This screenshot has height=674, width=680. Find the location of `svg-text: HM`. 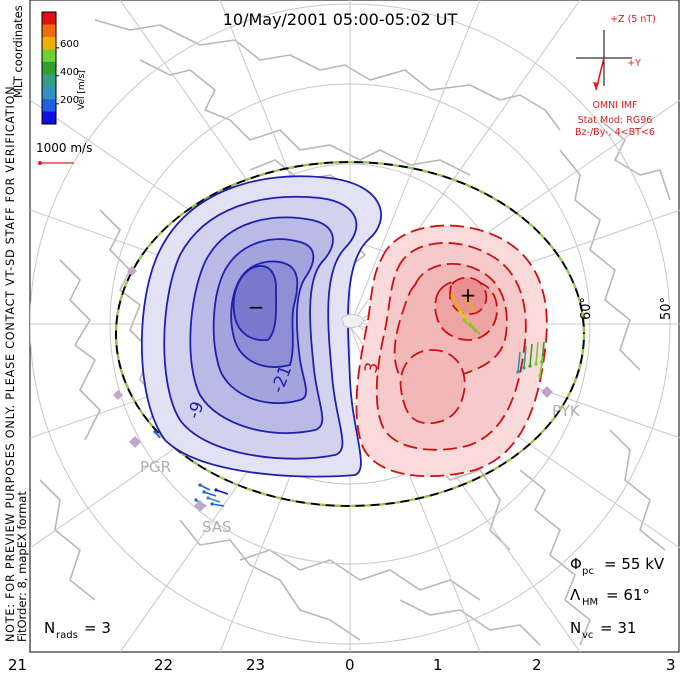

svg-text: HM is located at coordinates (590, 602).